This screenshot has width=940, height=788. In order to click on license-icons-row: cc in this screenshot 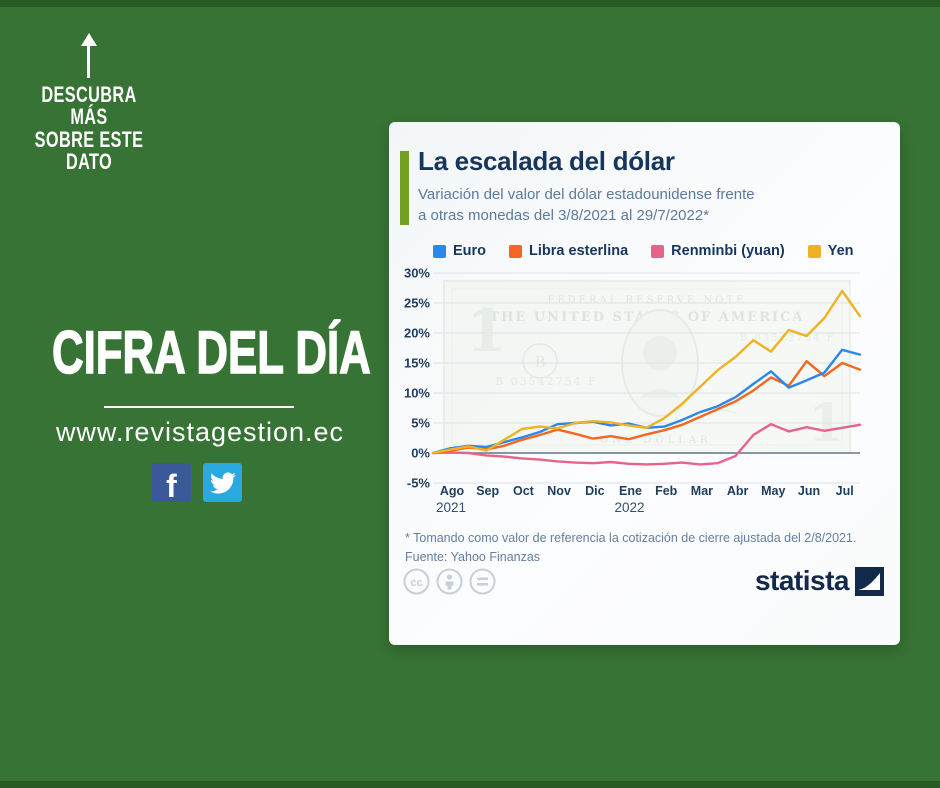, I will do `click(449, 581)`.